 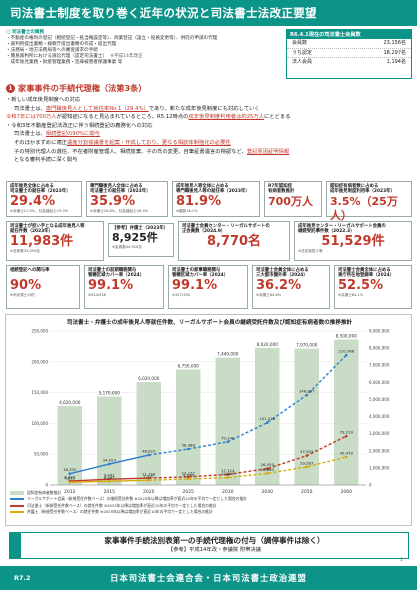 What do you see at coordinates (111, 285) in the screenshot?
I see `stat-value: 99.1%` at bounding box center [111, 285].